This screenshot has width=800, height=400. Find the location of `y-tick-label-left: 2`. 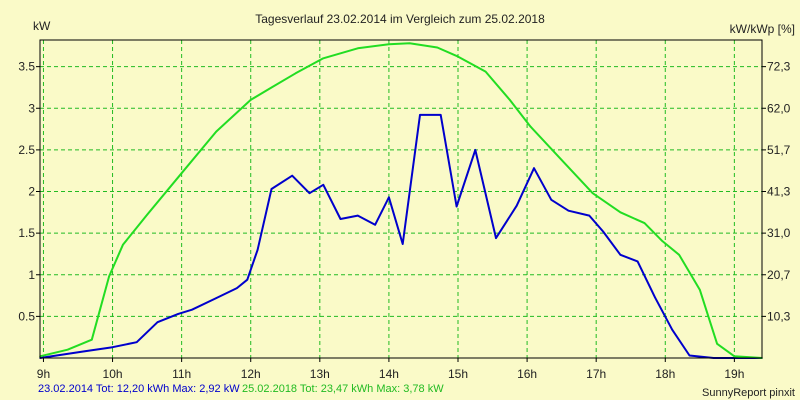

y-tick-label-left: 2 is located at coordinates (31, 192).